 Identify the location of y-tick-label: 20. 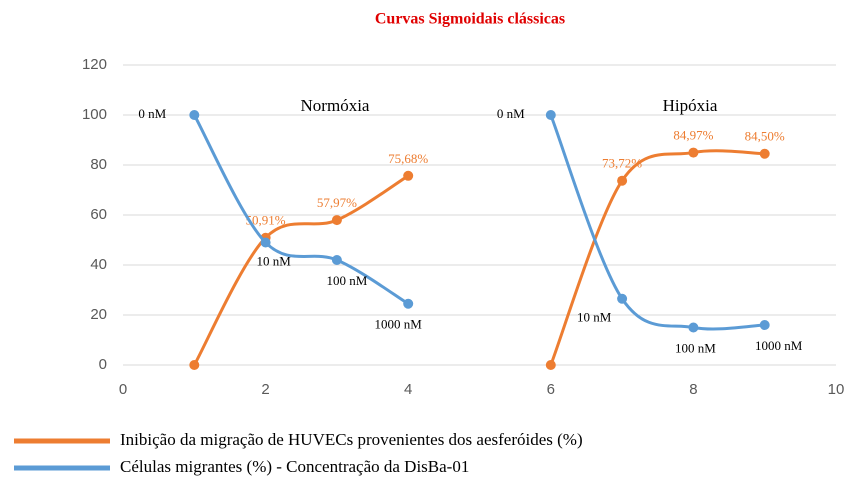
(98, 314).